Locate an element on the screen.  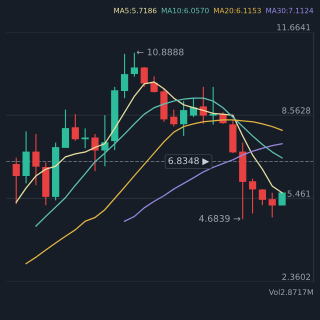
y-tick-label: 5.461 is located at coordinates (299, 193).